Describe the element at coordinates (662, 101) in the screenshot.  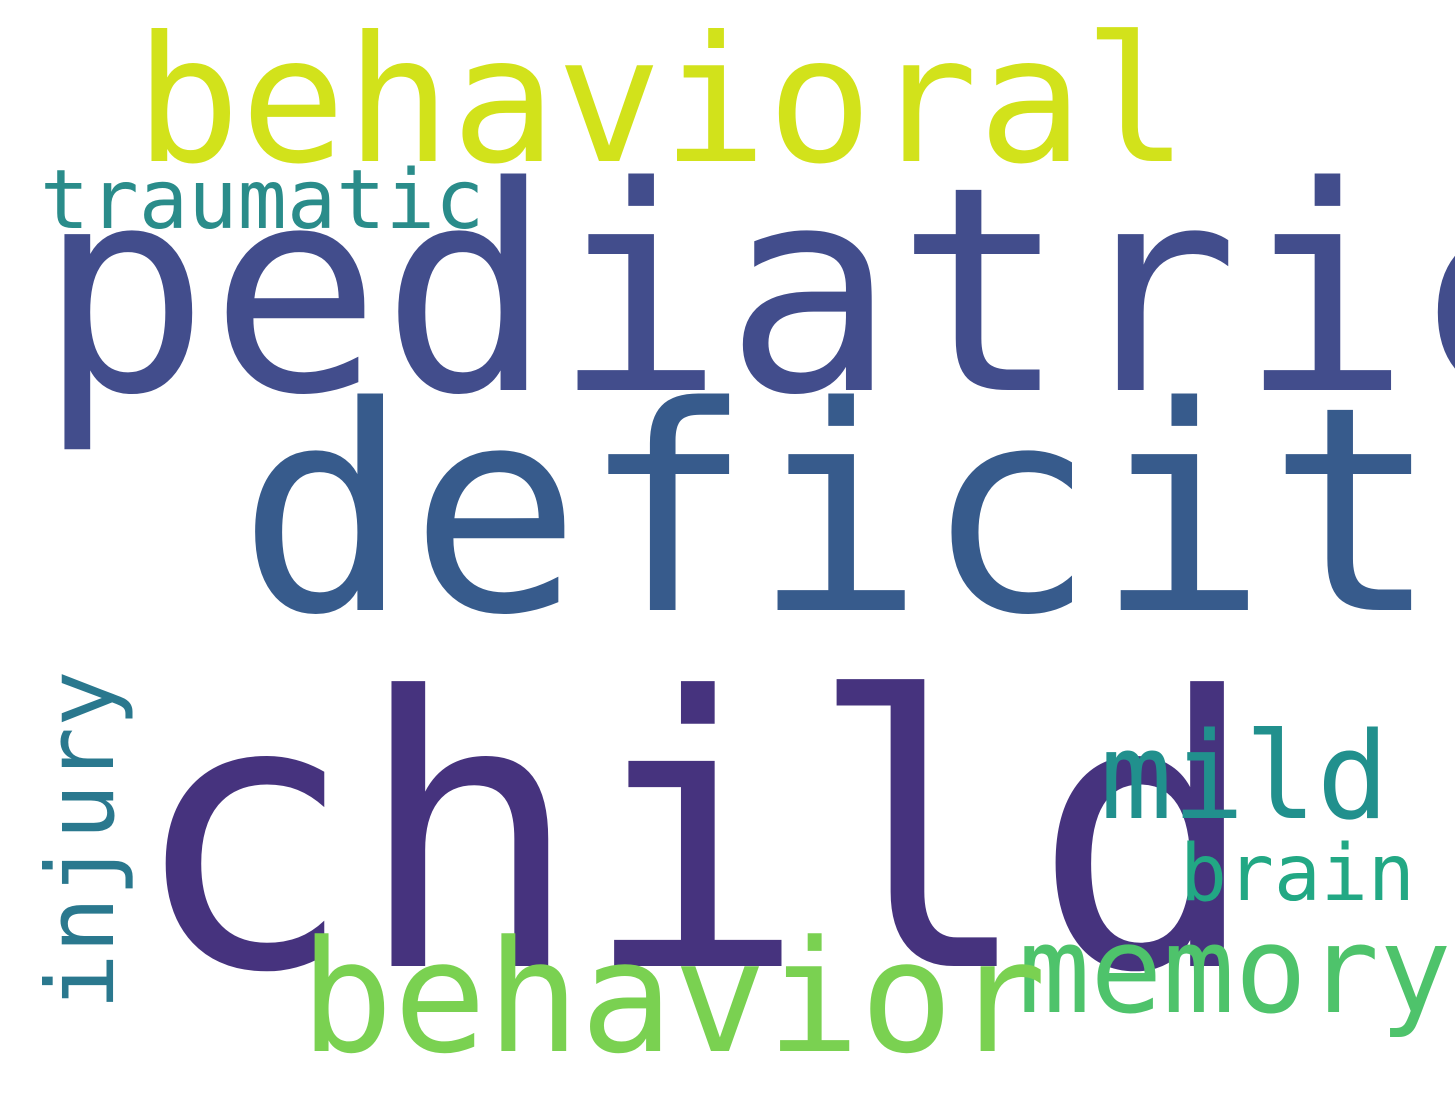
I see `word-behavioral: behavioral` at that location.